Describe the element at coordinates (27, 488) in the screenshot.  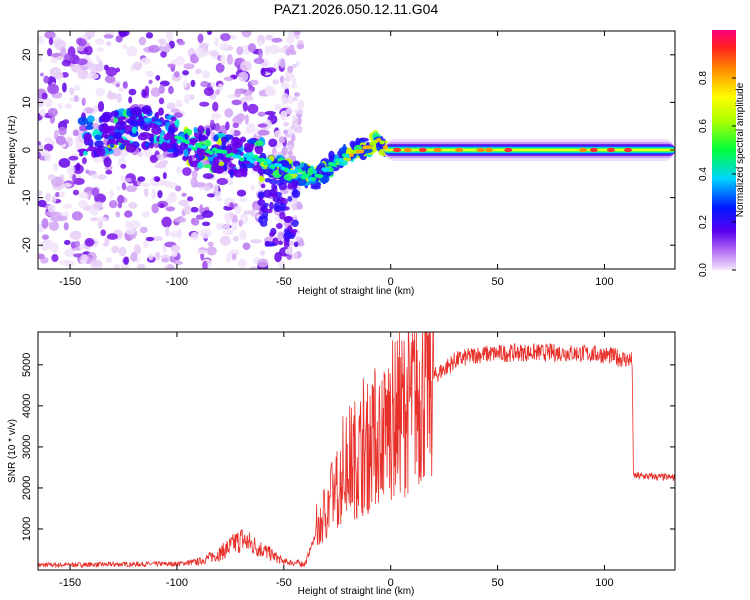
I see `y-tick-label: 2000` at that location.